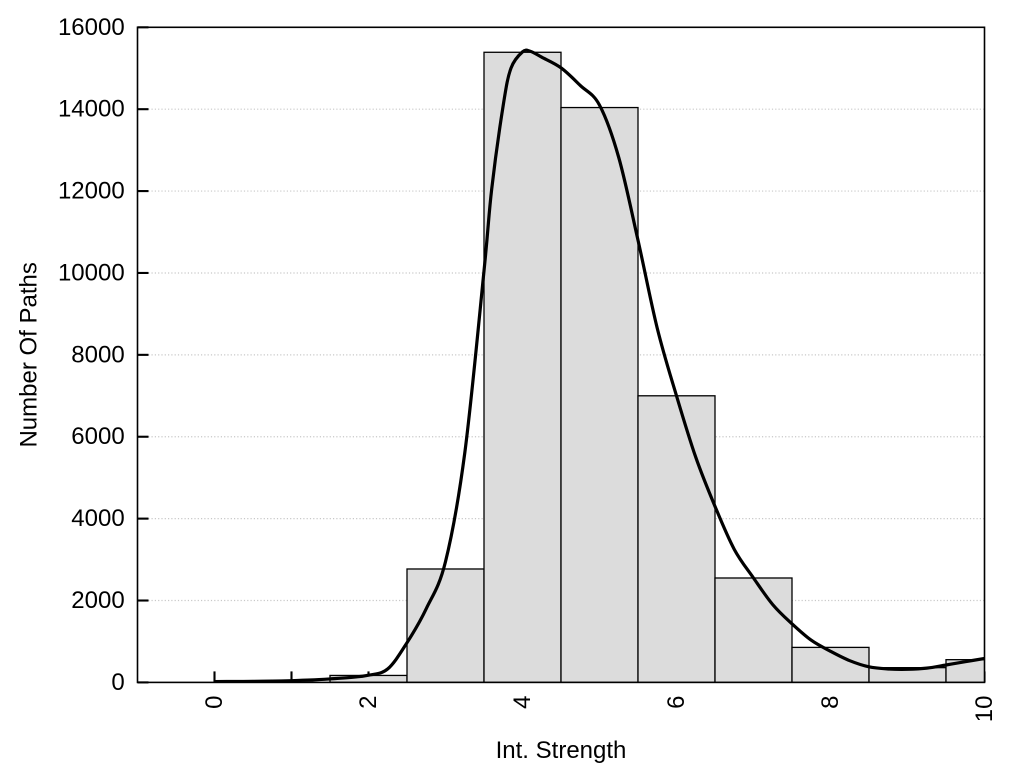 Image resolution: width=1024 pixels, height=768 pixels. I want to click on x-axis-title: Int. Strength, so click(561, 750).